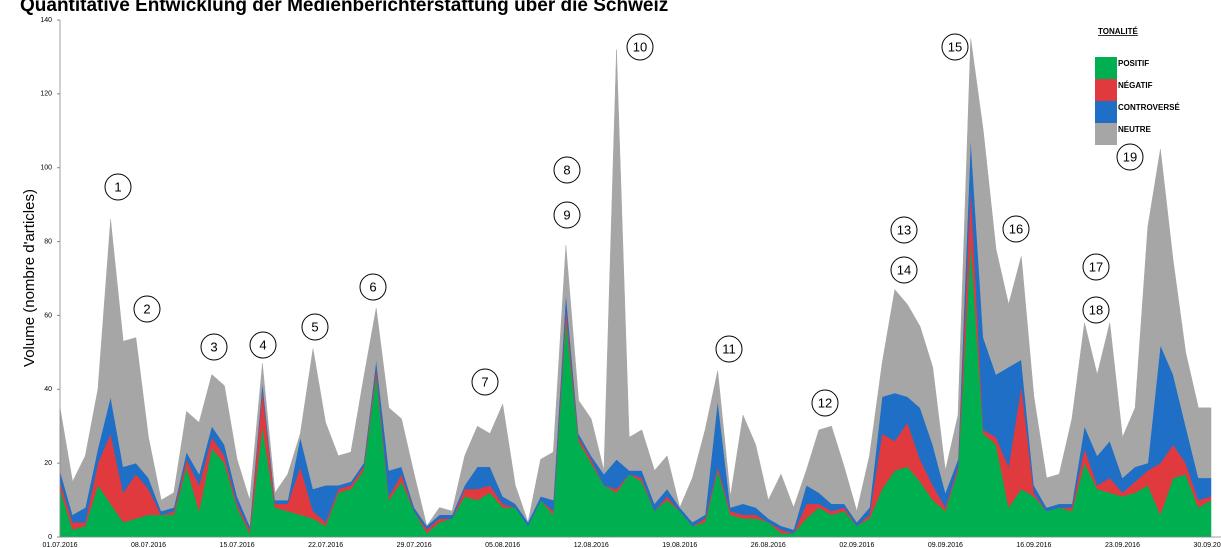 Image resolution: width=1221 pixels, height=548 pixels. I want to click on x-tick-label: 01.07.2016, so click(59, 545).